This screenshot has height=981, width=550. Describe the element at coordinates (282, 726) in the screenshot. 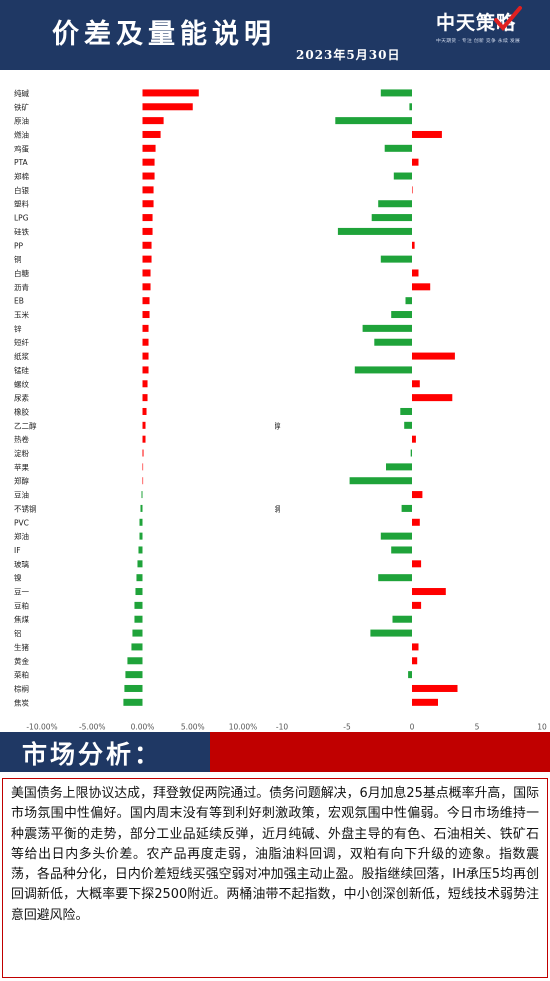

I see `x-tick-label: -10` at that location.